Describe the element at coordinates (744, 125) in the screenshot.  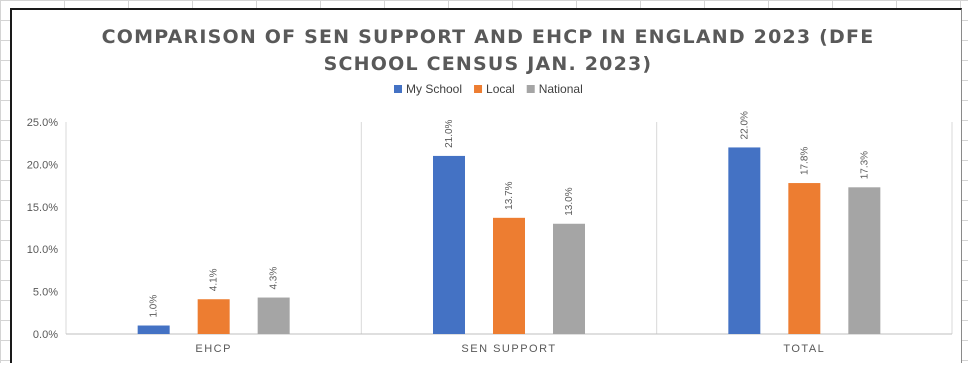
I see `data-label: 22.0%` at that location.